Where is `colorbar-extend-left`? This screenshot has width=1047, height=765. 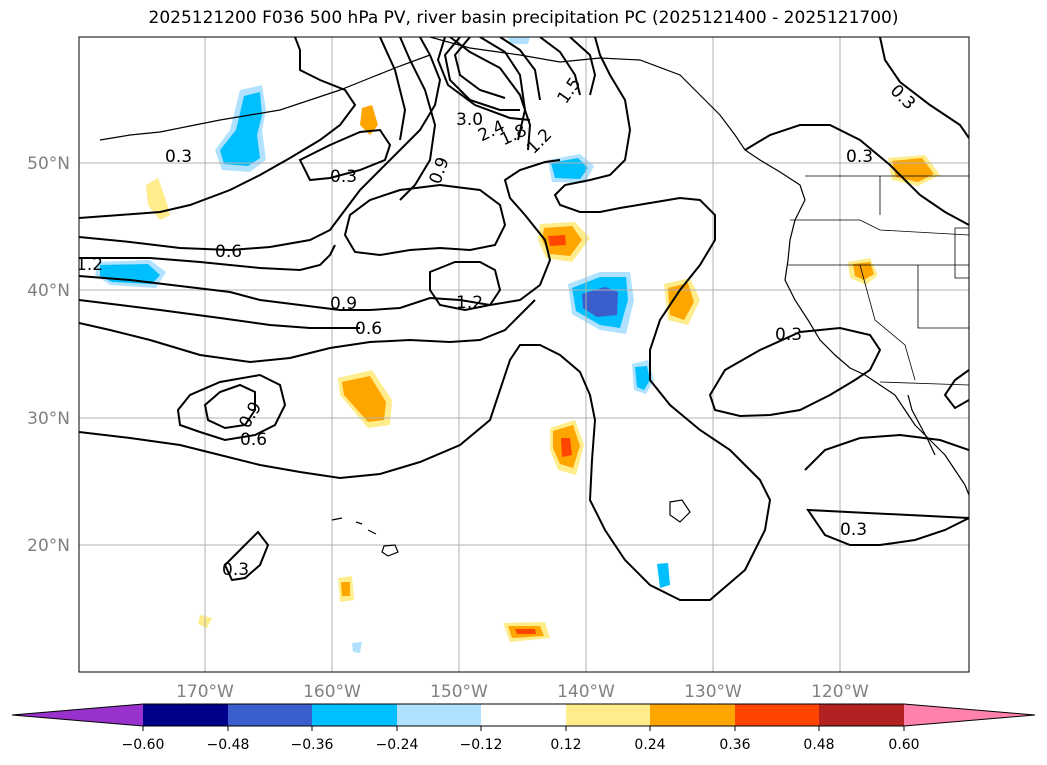 colorbar-extend-left is located at coordinates (77, 715).